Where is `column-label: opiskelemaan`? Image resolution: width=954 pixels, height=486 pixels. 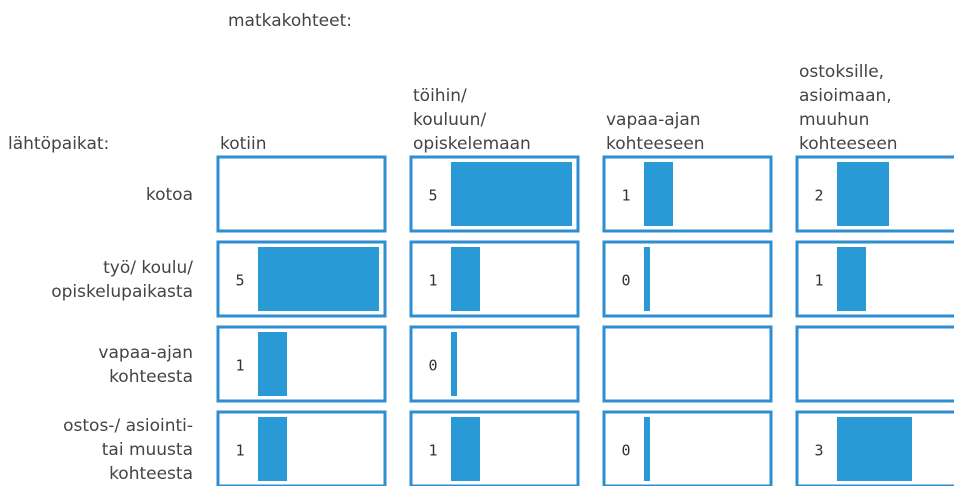 column-label: opiskelemaan is located at coordinates (472, 144).